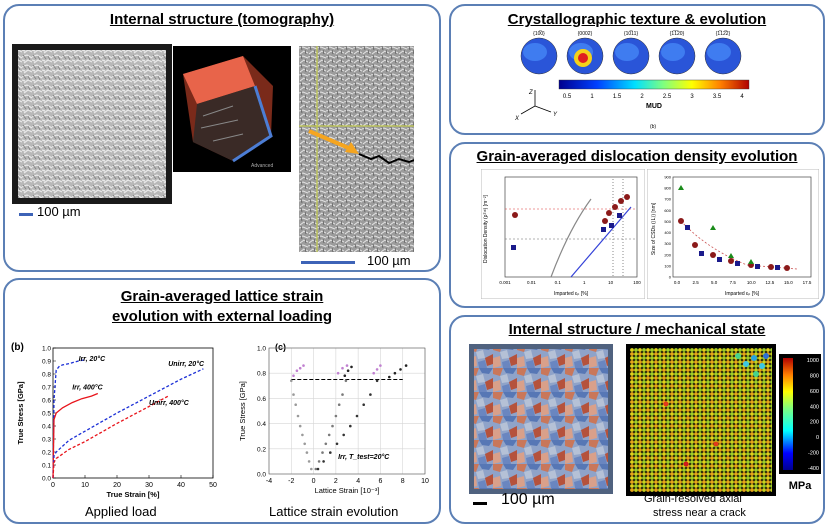  I want to click on mech-title: Internal structure / mechanical state, so click(637, 329).